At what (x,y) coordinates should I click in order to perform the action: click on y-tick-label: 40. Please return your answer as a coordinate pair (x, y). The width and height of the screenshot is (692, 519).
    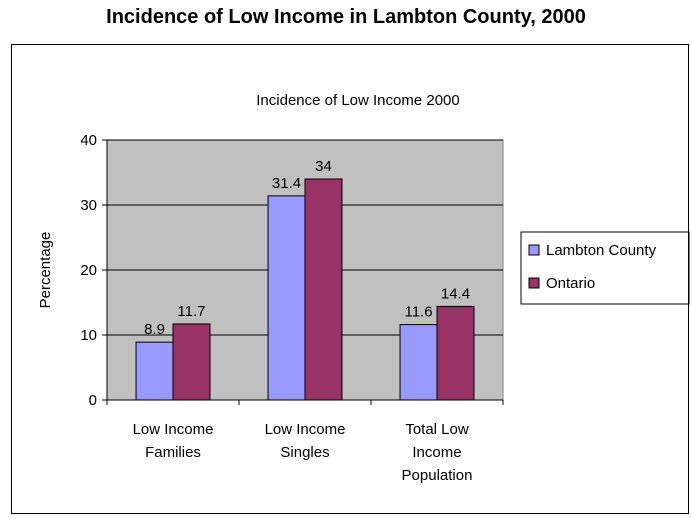
    Looking at the image, I should click on (88, 140).